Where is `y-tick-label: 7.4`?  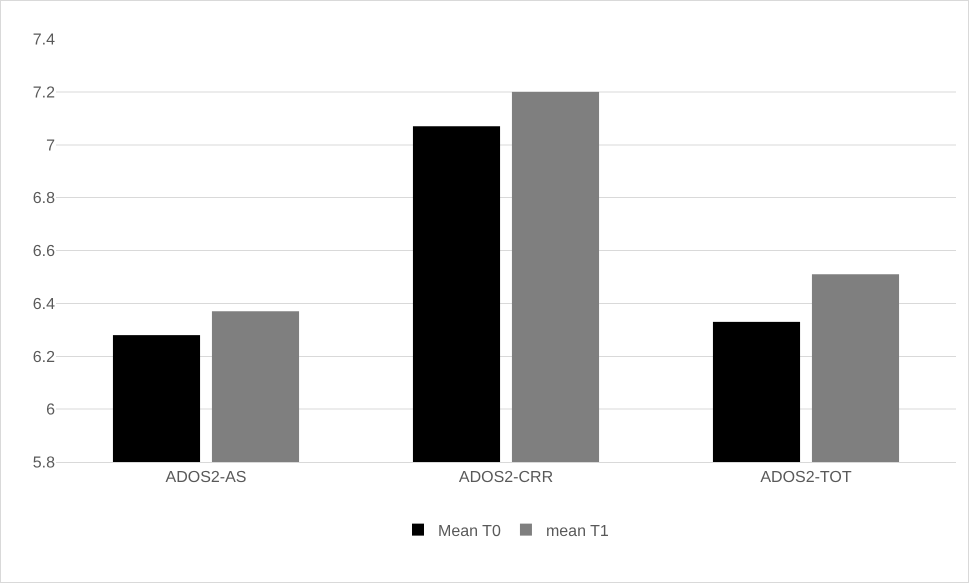 y-tick-label: 7.4 is located at coordinates (44, 40).